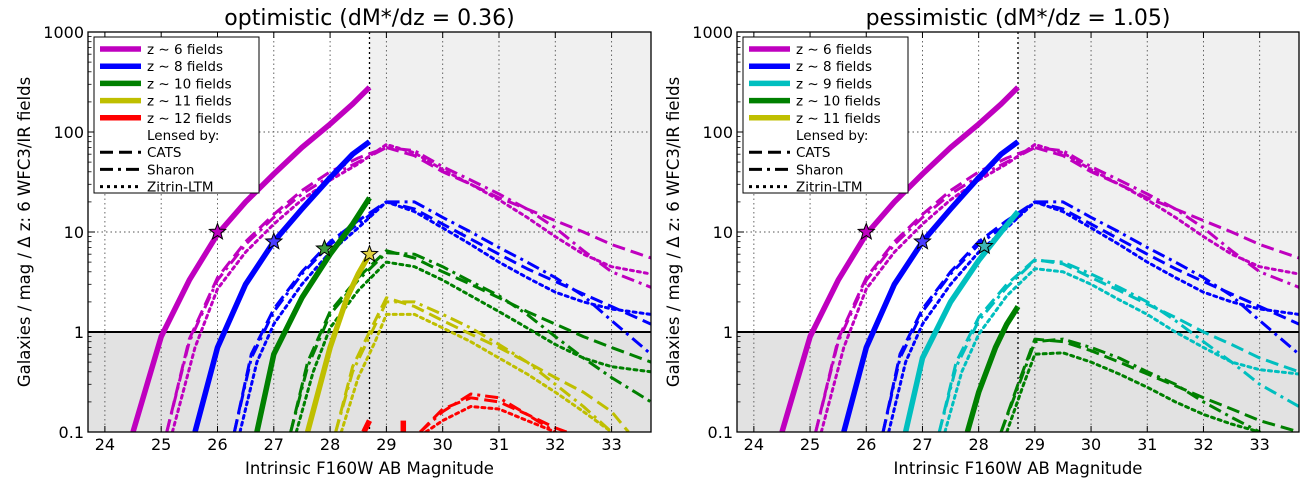 The height and width of the screenshot is (486, 1304). What do you see at coordinates (834, 84) in the screenshot?
I see `legend-label: z ∼ 9 fields` at bounding box center [834, 84].